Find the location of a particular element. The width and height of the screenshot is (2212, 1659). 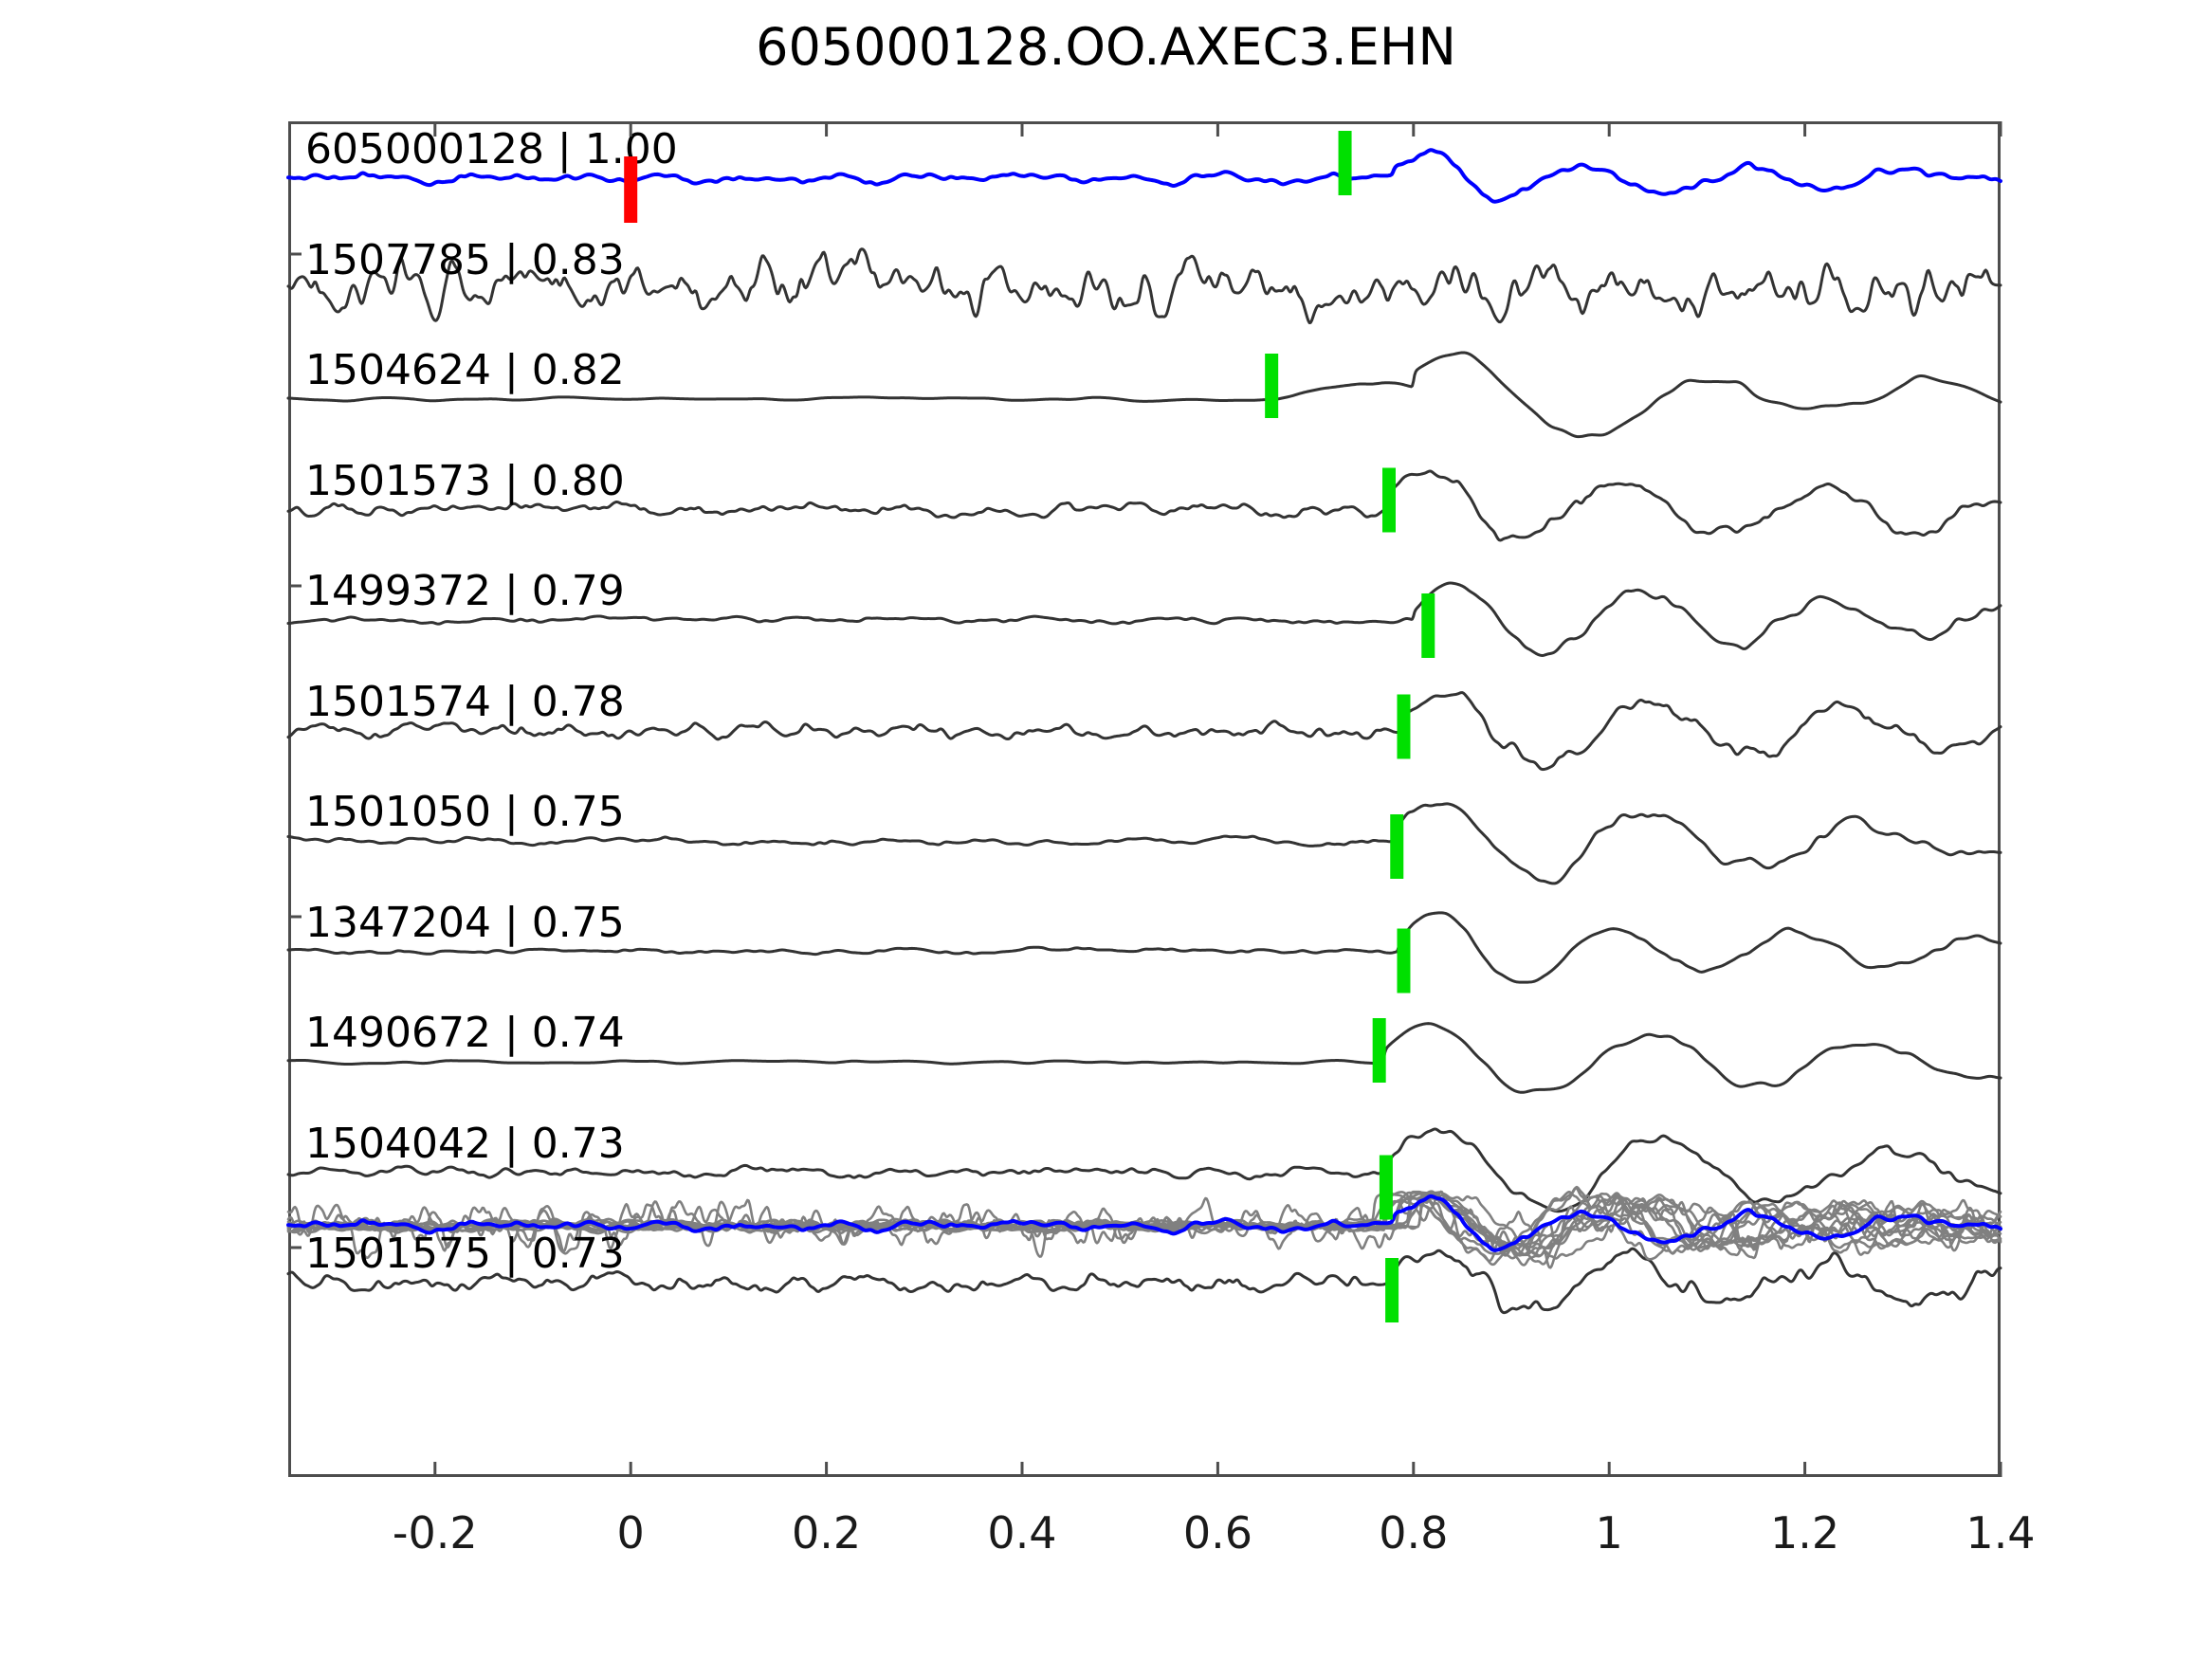

x-tick-label: 0 is located at coordinates (630, 1533).